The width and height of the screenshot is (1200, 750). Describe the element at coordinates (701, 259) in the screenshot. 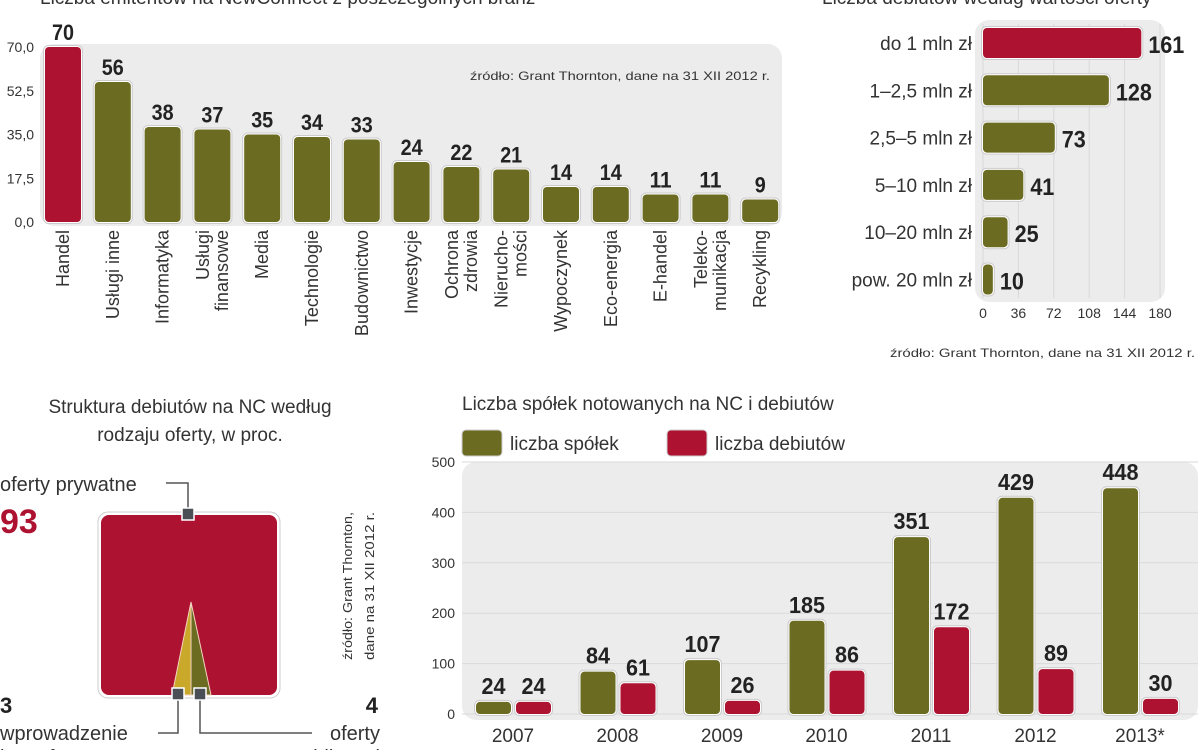

I see `category-label: Teleko-` at that location.